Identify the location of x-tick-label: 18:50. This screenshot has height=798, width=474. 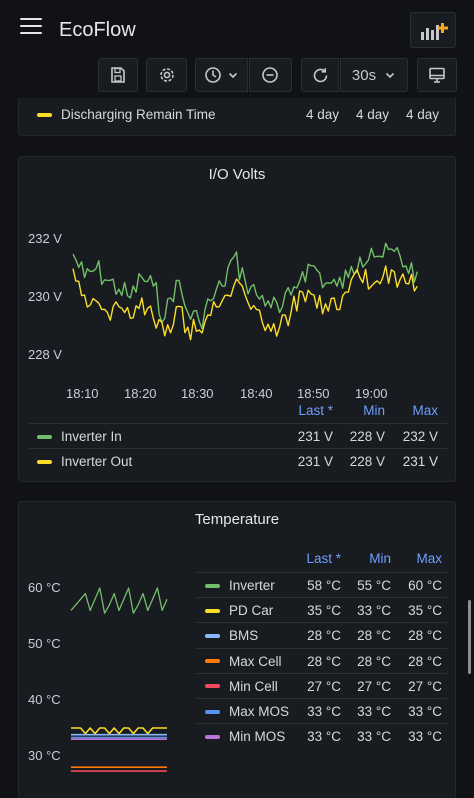
(313, 393).